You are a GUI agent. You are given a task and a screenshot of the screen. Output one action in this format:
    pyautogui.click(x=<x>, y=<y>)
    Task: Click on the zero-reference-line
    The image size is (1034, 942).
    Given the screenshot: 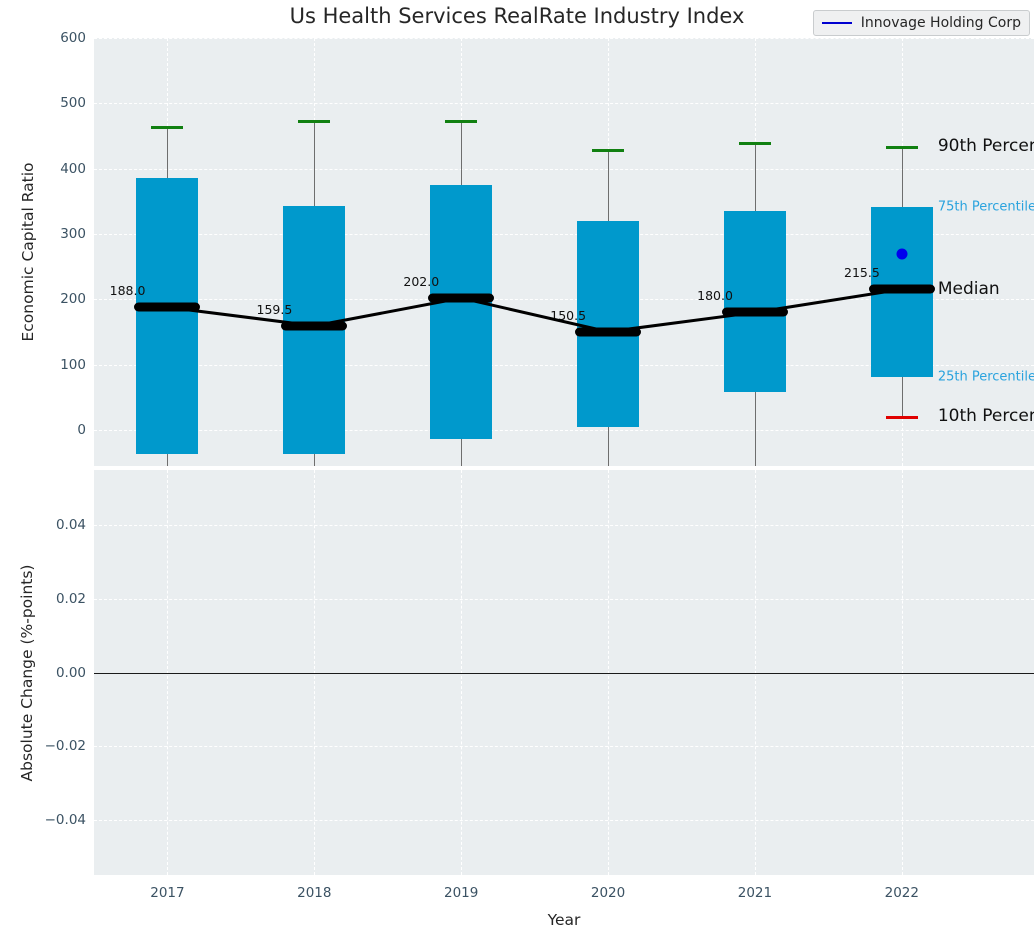 What is the action you would take?
    pyautogui.click(x=564, y=673)
    